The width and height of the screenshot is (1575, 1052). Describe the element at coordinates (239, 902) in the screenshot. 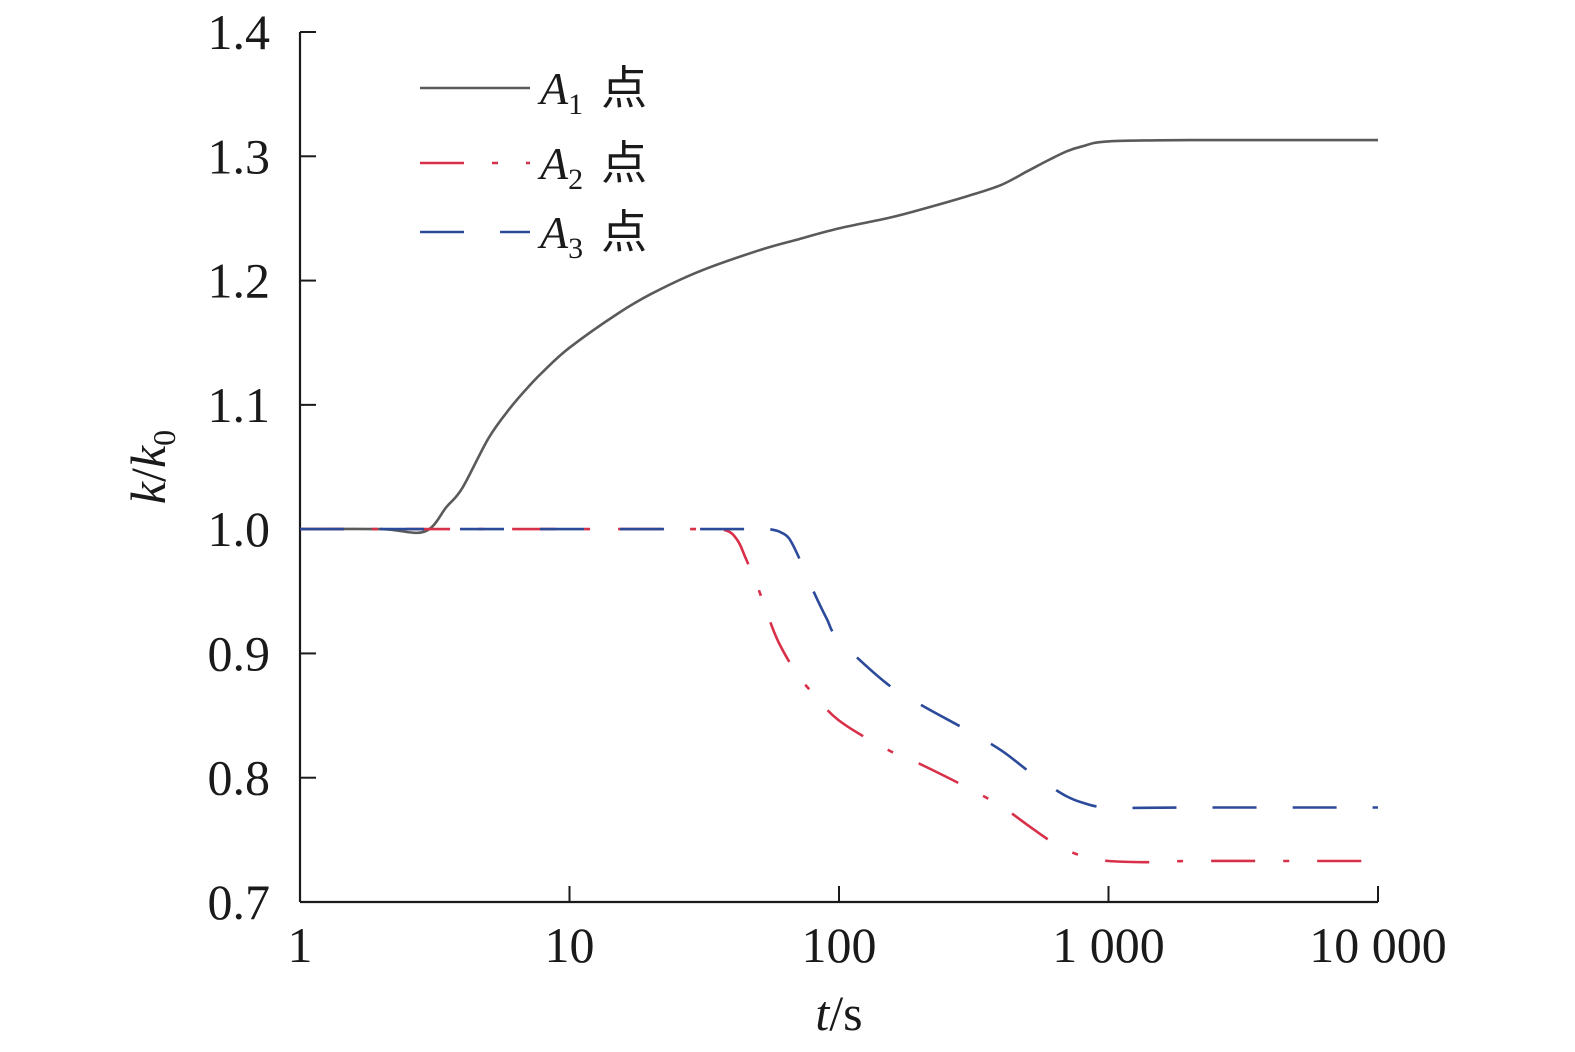

I see `y-tick-label: 0.7` at that location.